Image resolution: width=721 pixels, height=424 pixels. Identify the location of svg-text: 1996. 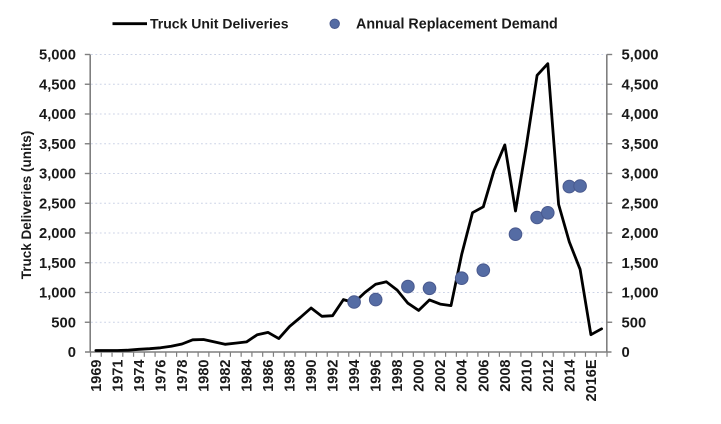
(377, 376).